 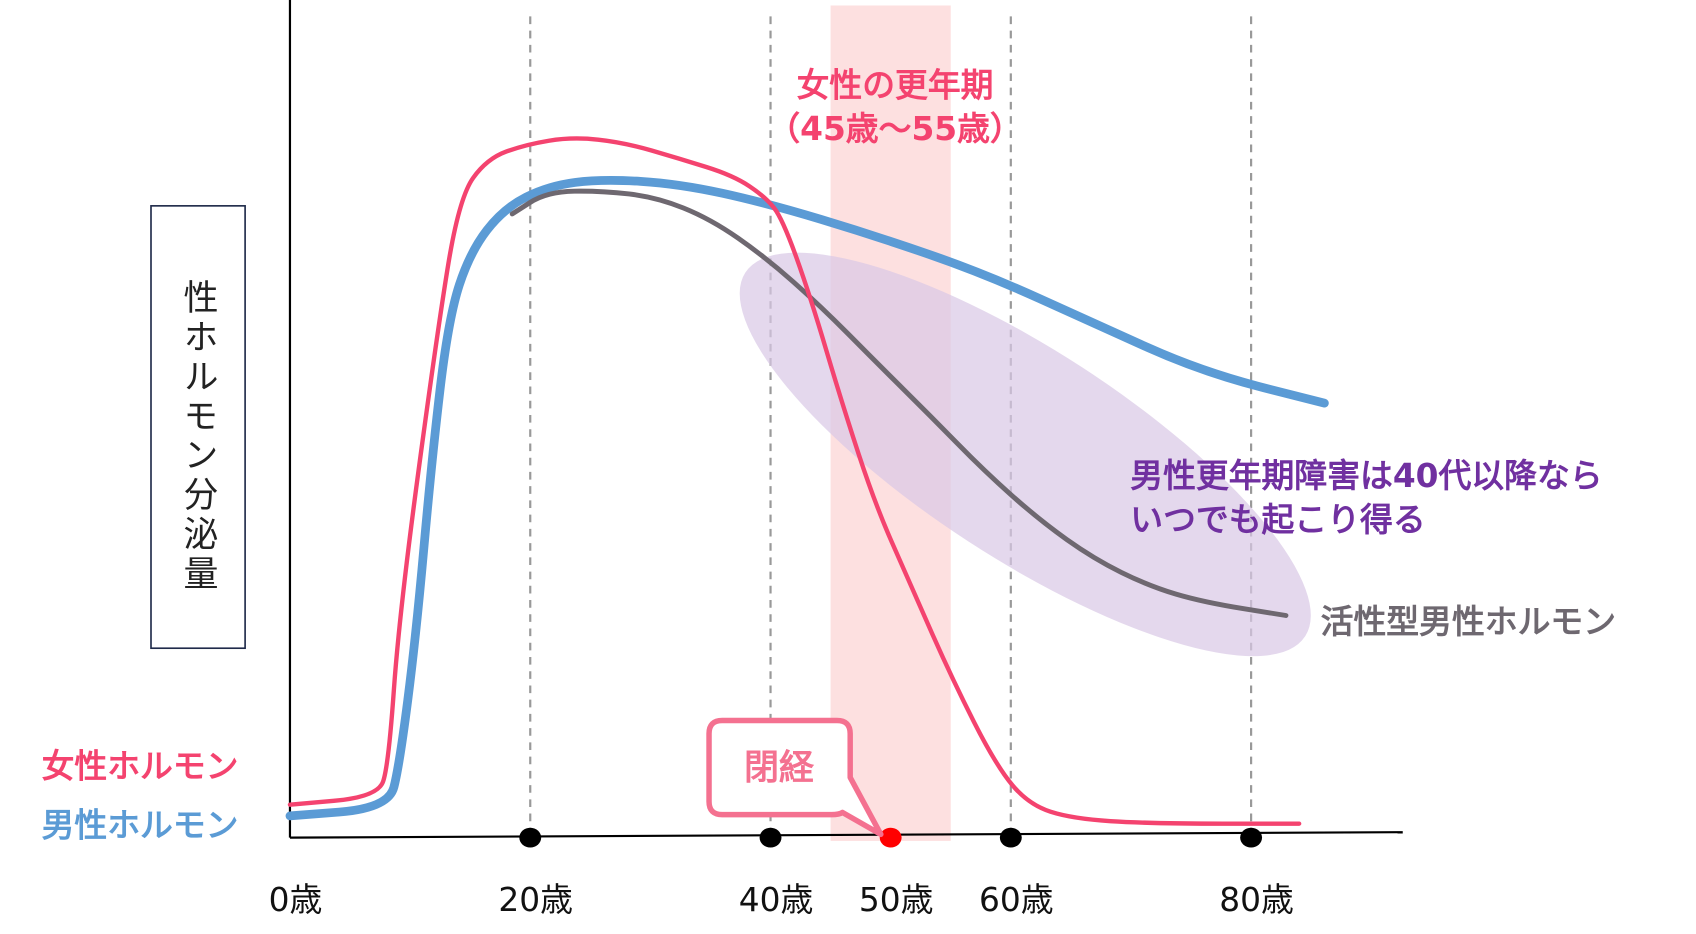 I want to click on x-tick-label-50: 50歳, so click(x=896, y=900).